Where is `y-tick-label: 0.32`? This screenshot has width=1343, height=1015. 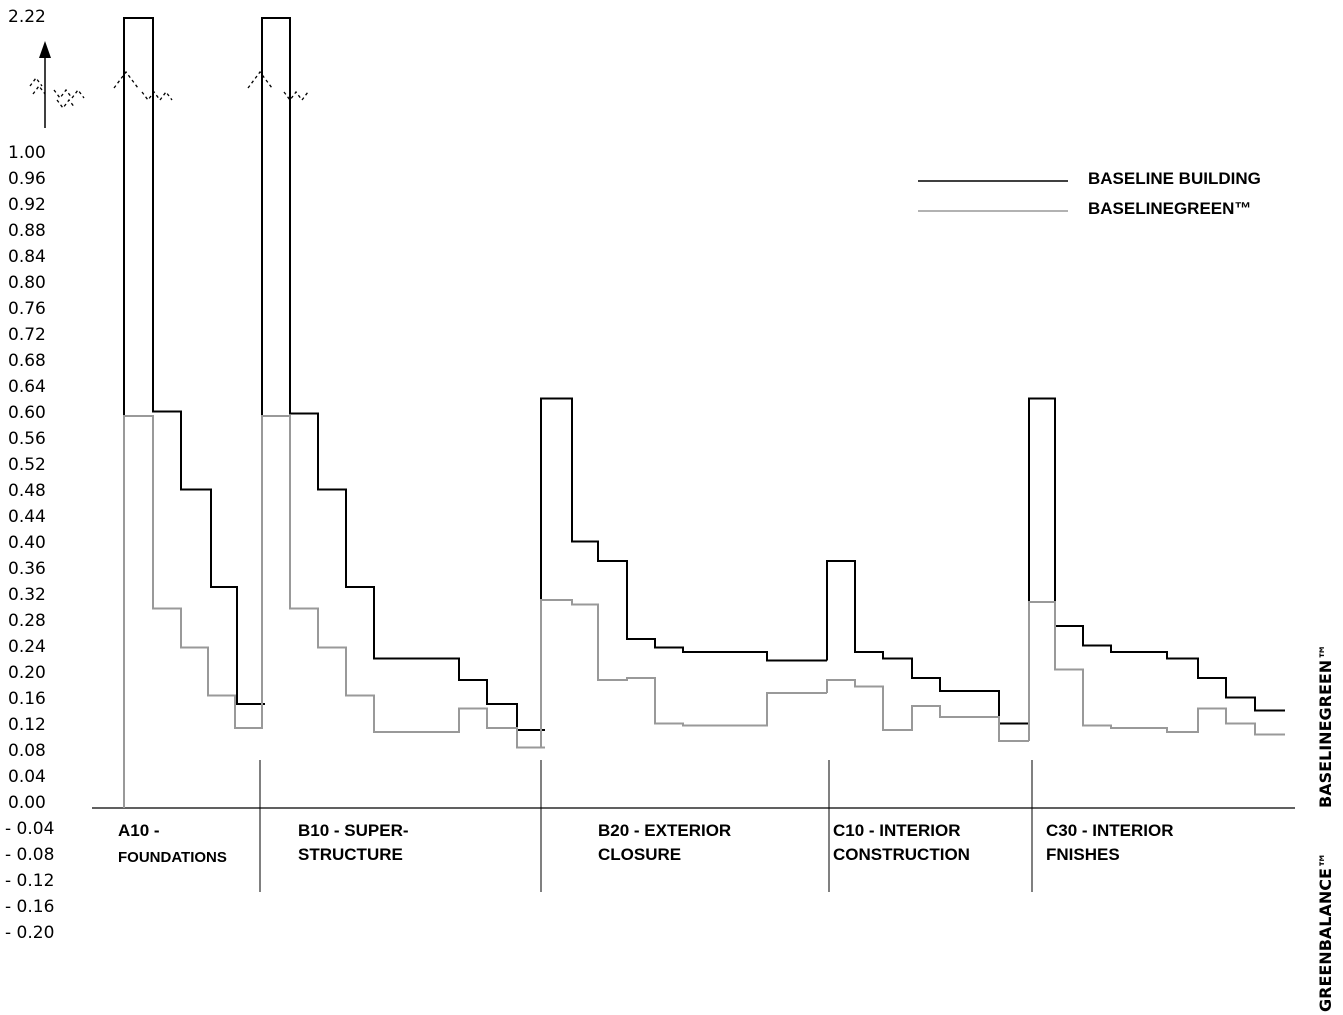 y-tick-label: 0.32 is located at coordinates (27, 595).